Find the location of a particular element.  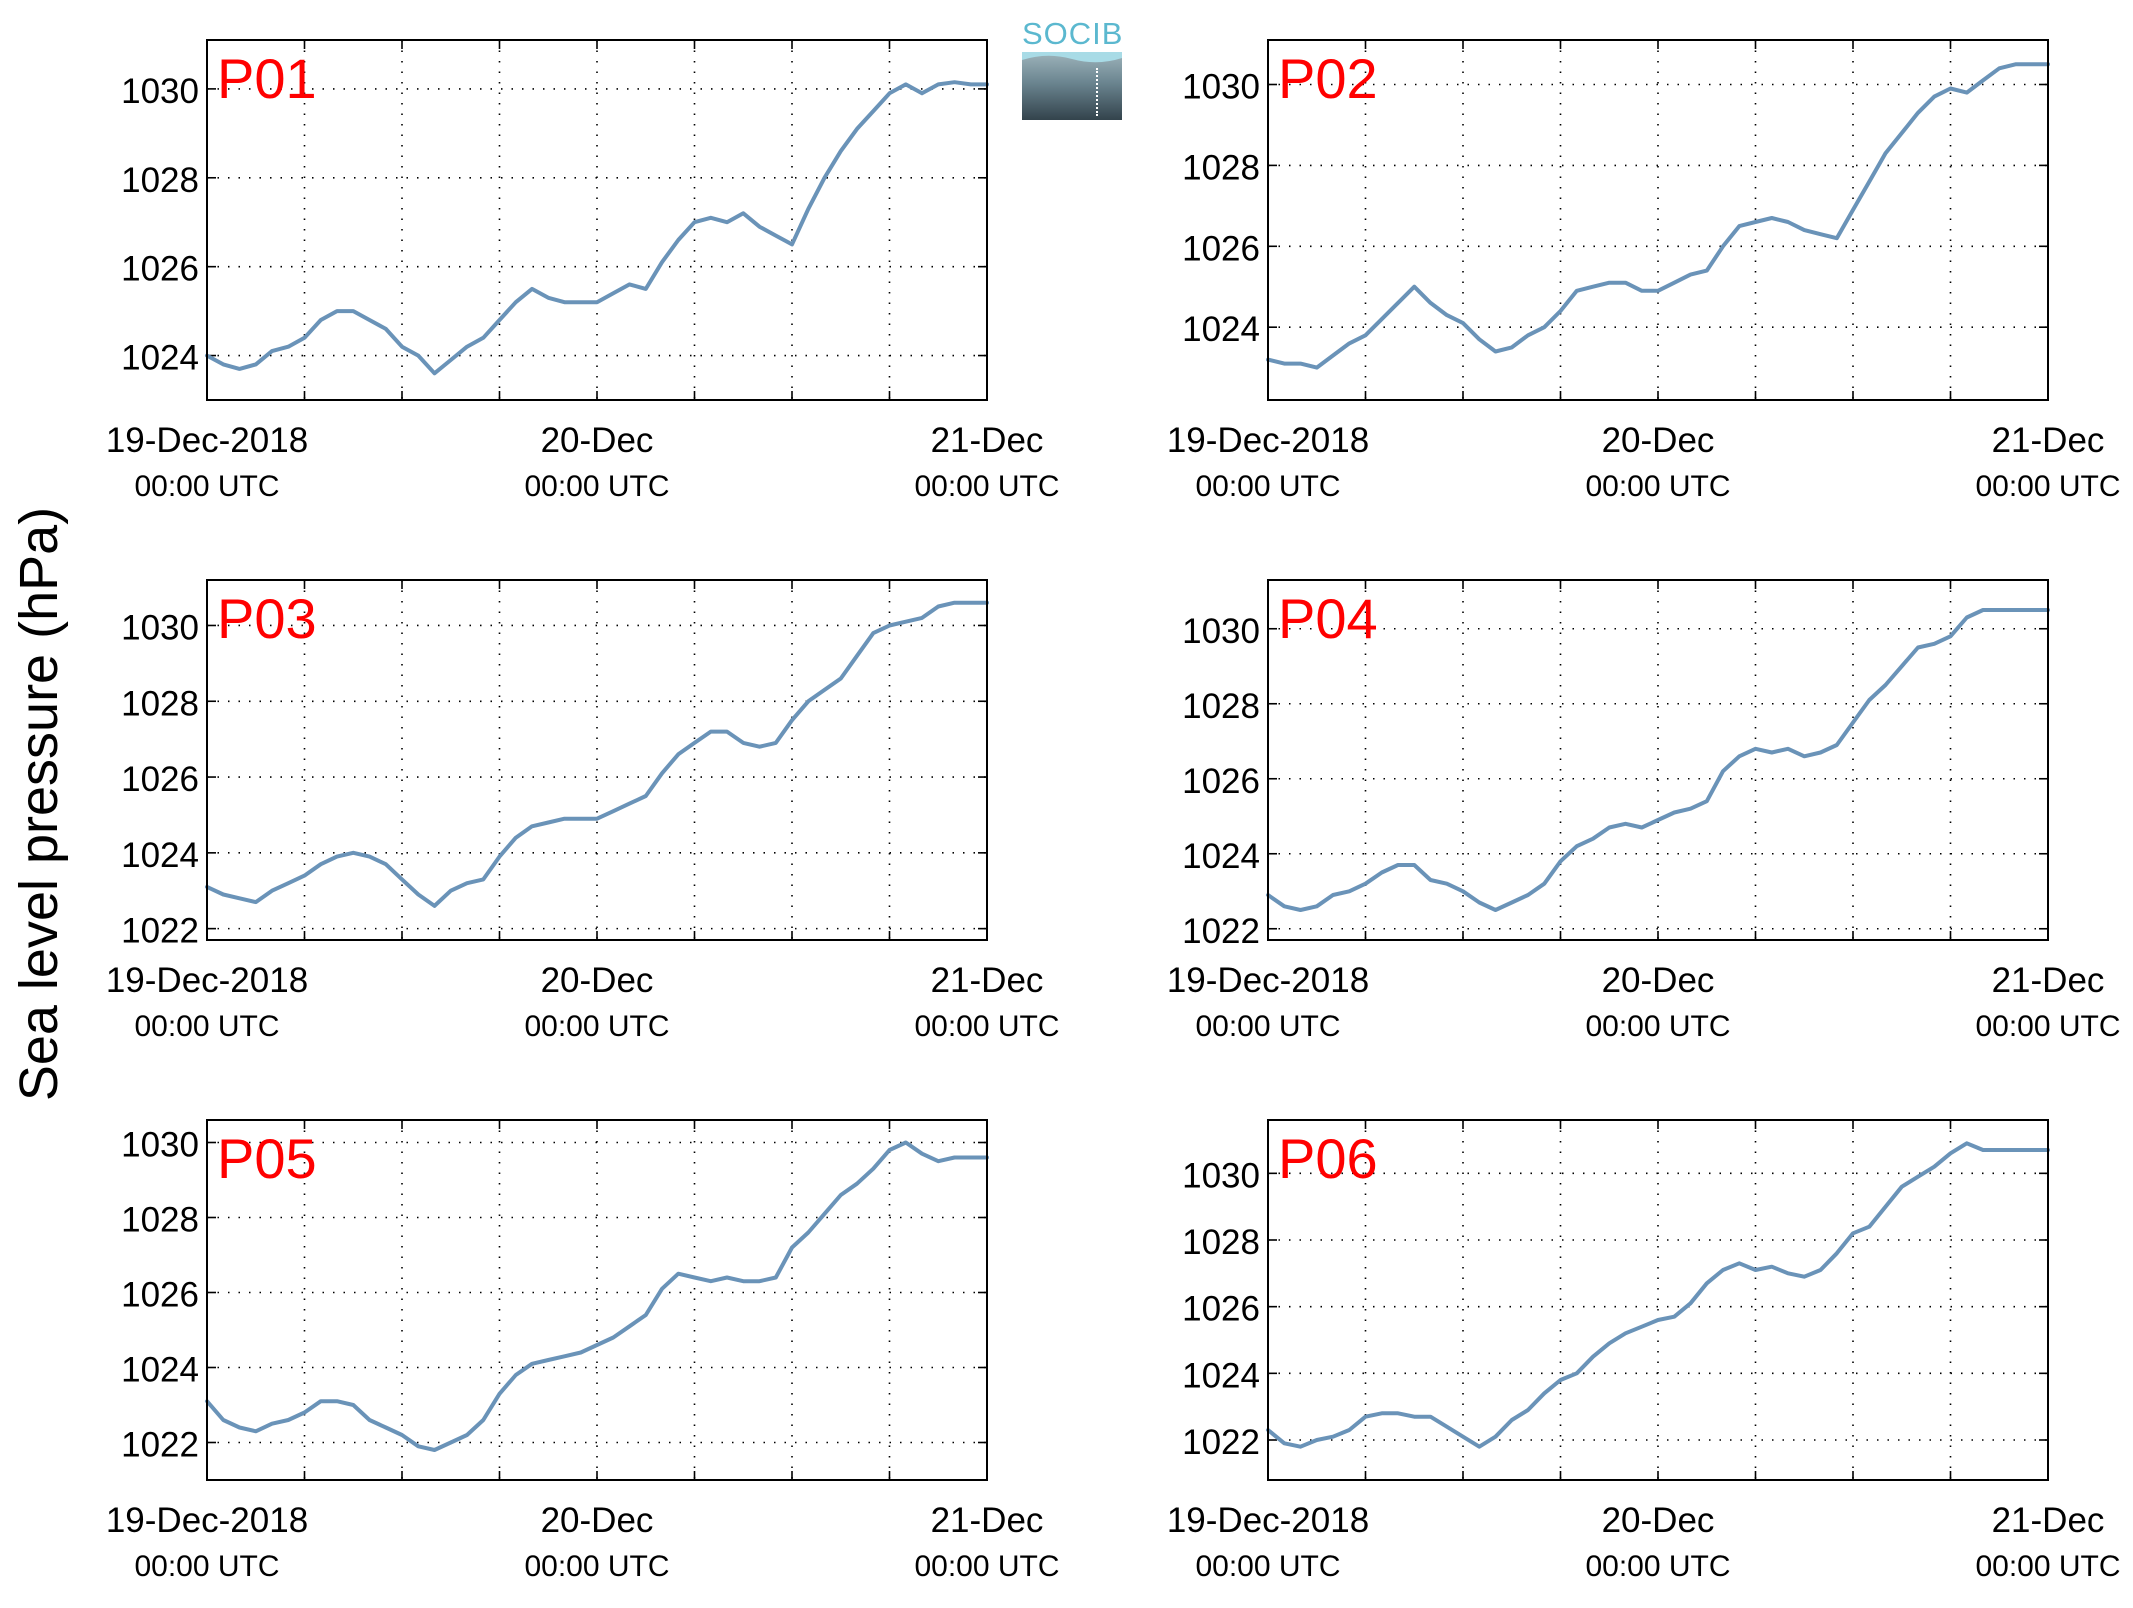

p2-y-tick-label: 1030 is located at coordinates (1221, 86).